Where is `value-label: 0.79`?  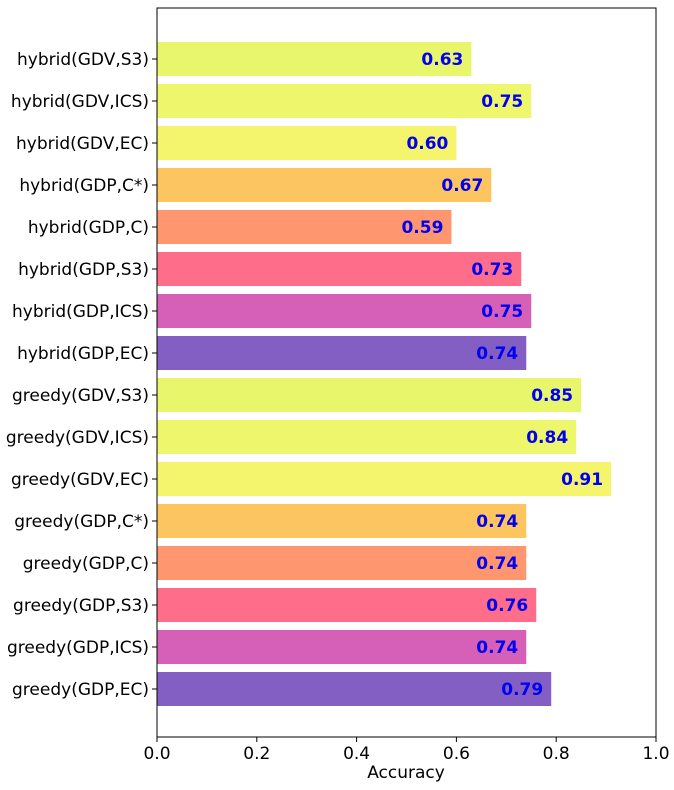
value-label: 0.79 is located at coordinates (522, 690).